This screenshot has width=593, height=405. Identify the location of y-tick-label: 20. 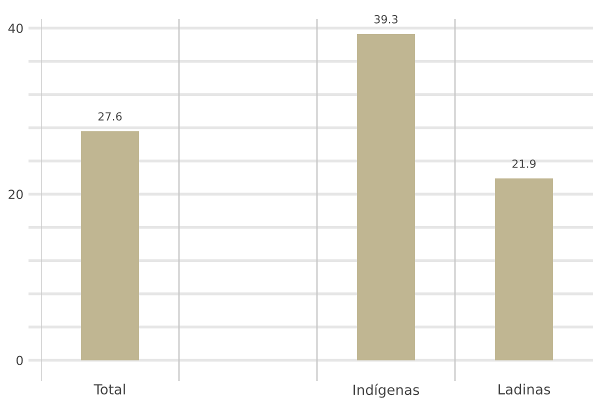
(15, 195).